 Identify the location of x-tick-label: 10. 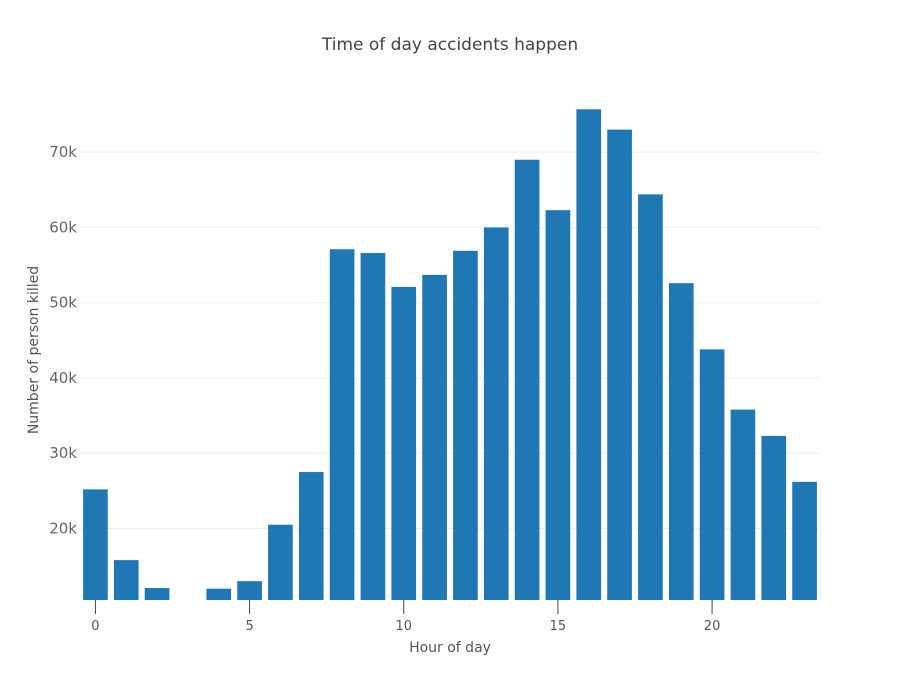
(403, 626).